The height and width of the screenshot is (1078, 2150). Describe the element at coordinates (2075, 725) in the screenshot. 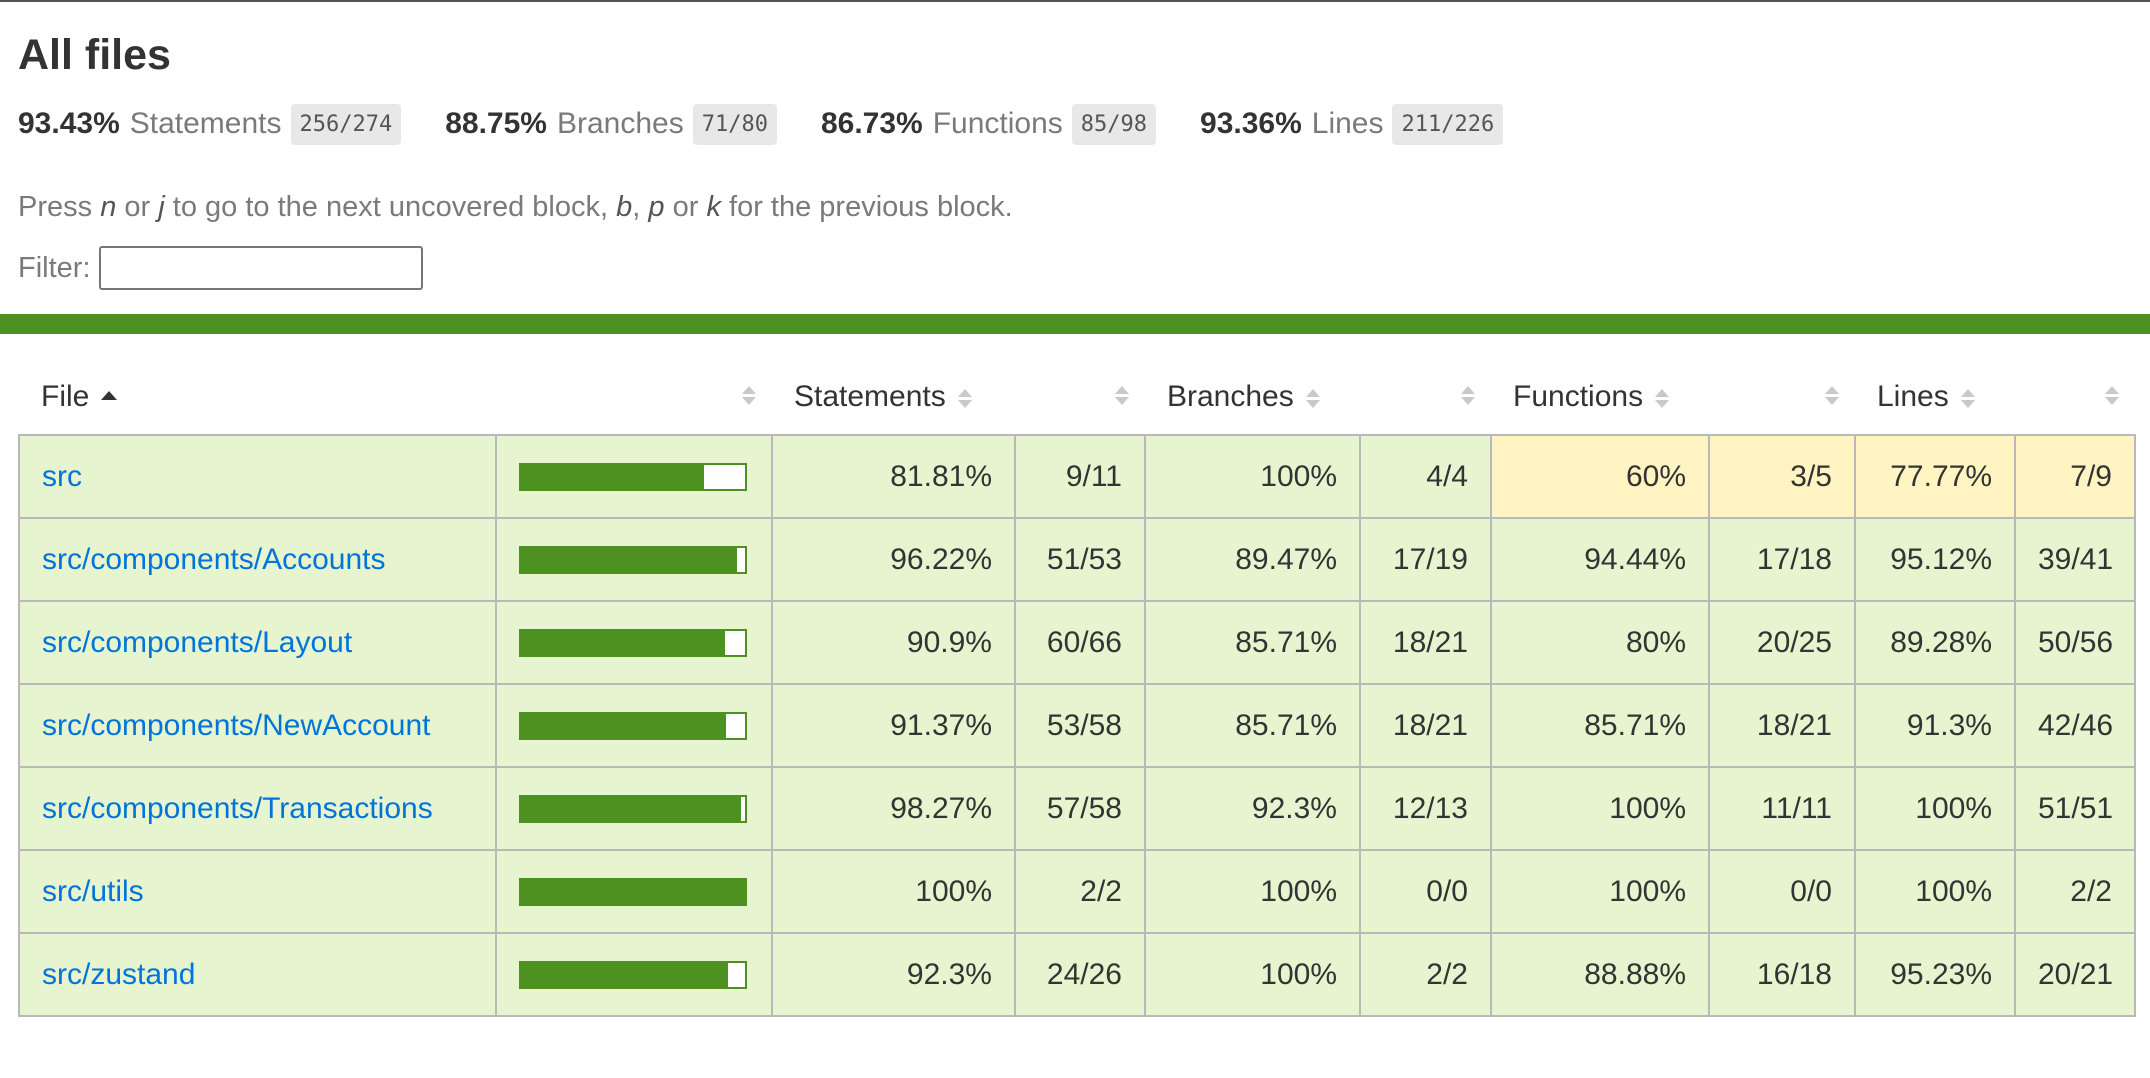

I see `lines-fraction: 42/46` at that location.